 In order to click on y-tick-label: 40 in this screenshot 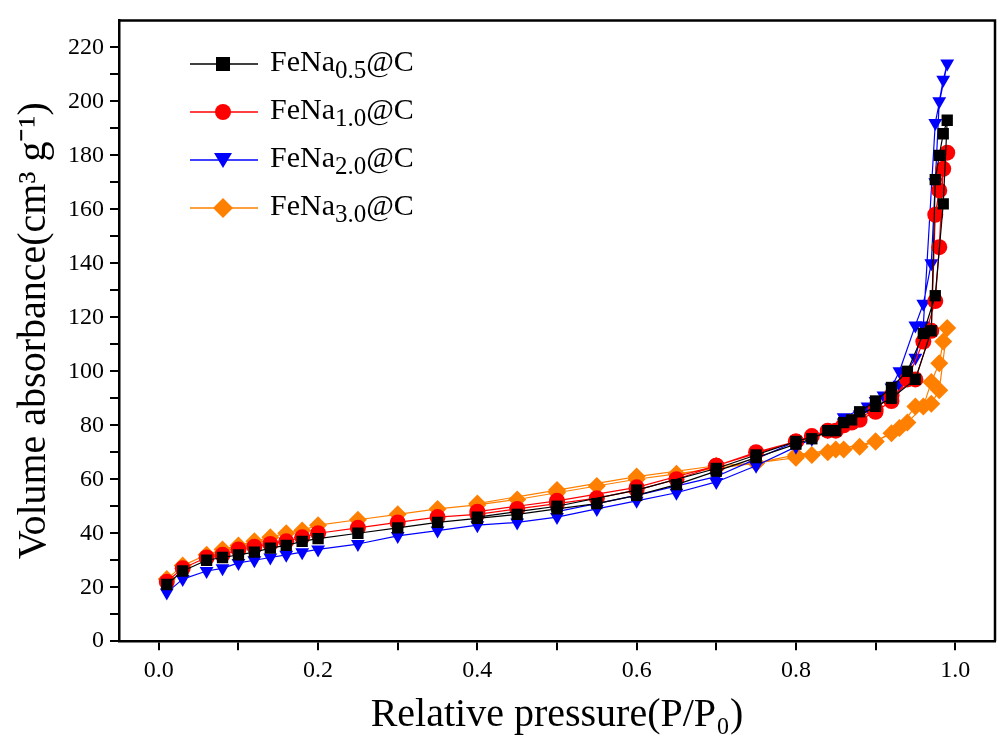, I will do `click(92, 531)`.